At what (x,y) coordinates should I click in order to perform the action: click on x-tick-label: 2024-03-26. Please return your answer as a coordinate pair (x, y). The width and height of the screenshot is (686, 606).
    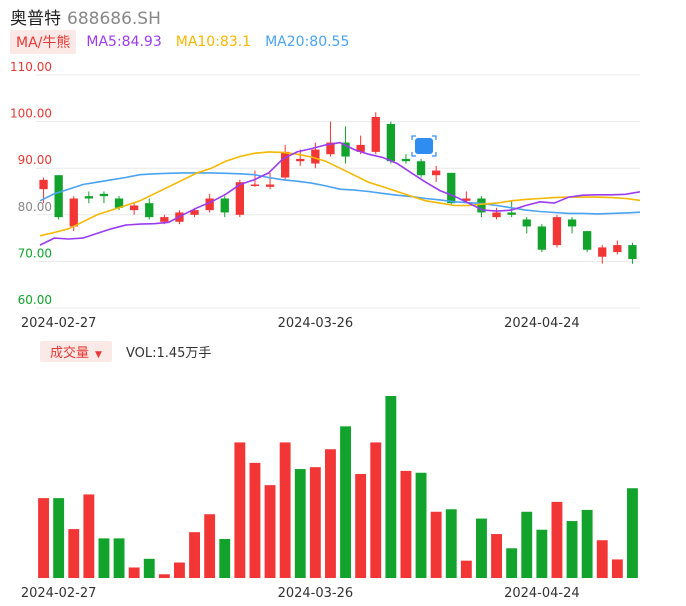
    Looking at the image, I should click on (316, 593).